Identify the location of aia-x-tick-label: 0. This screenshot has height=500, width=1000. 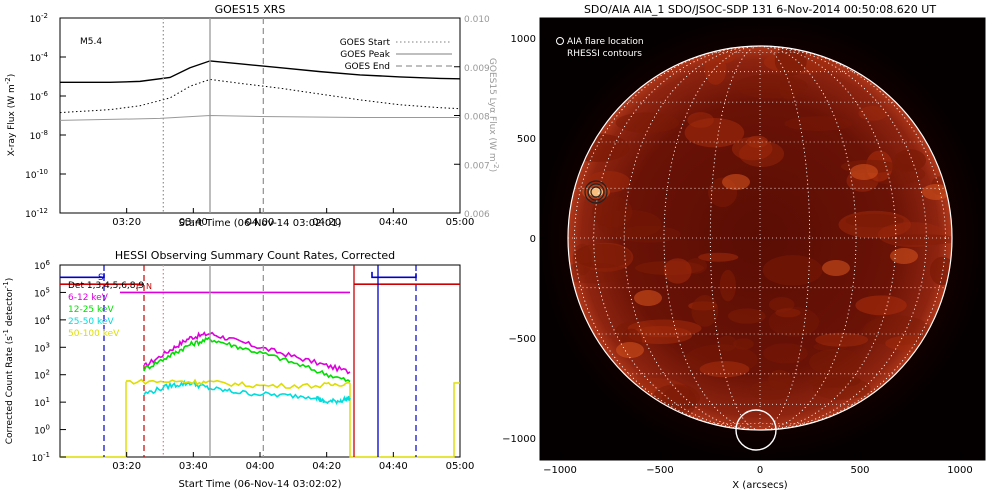
(760, 470).